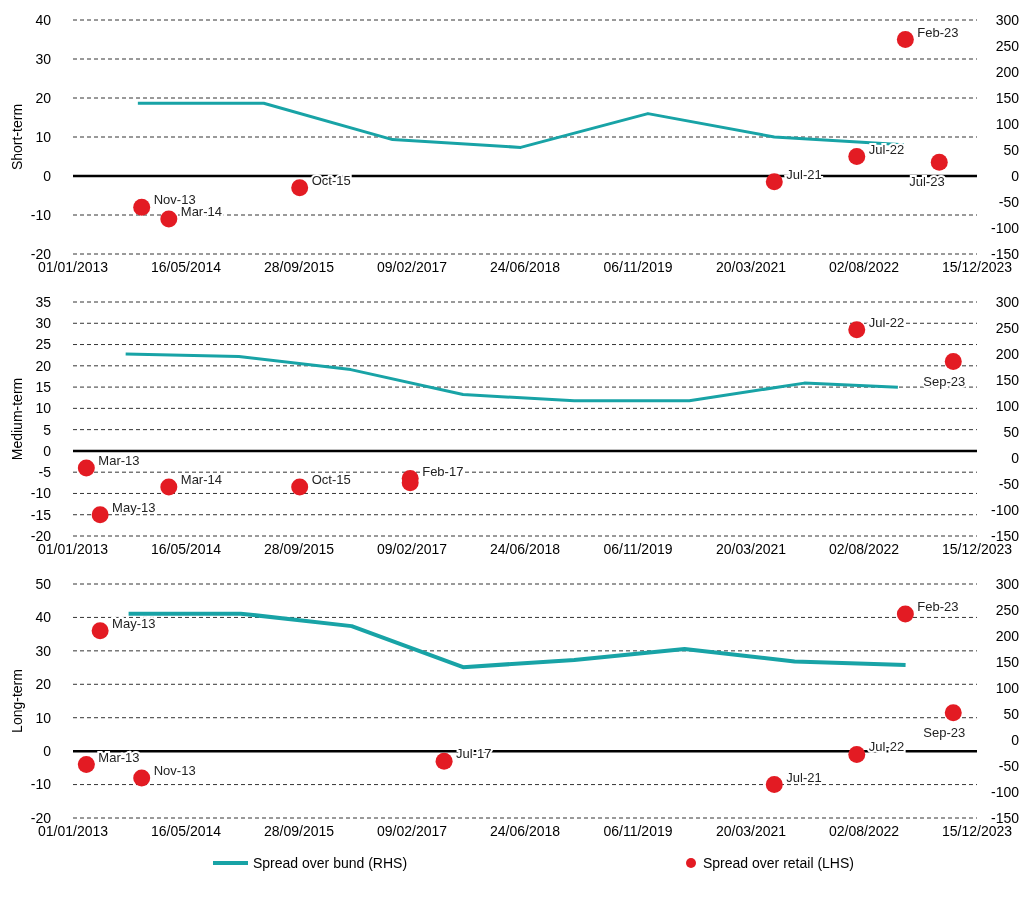  I want to click on y-tick-label: 50, so click(43, 583).